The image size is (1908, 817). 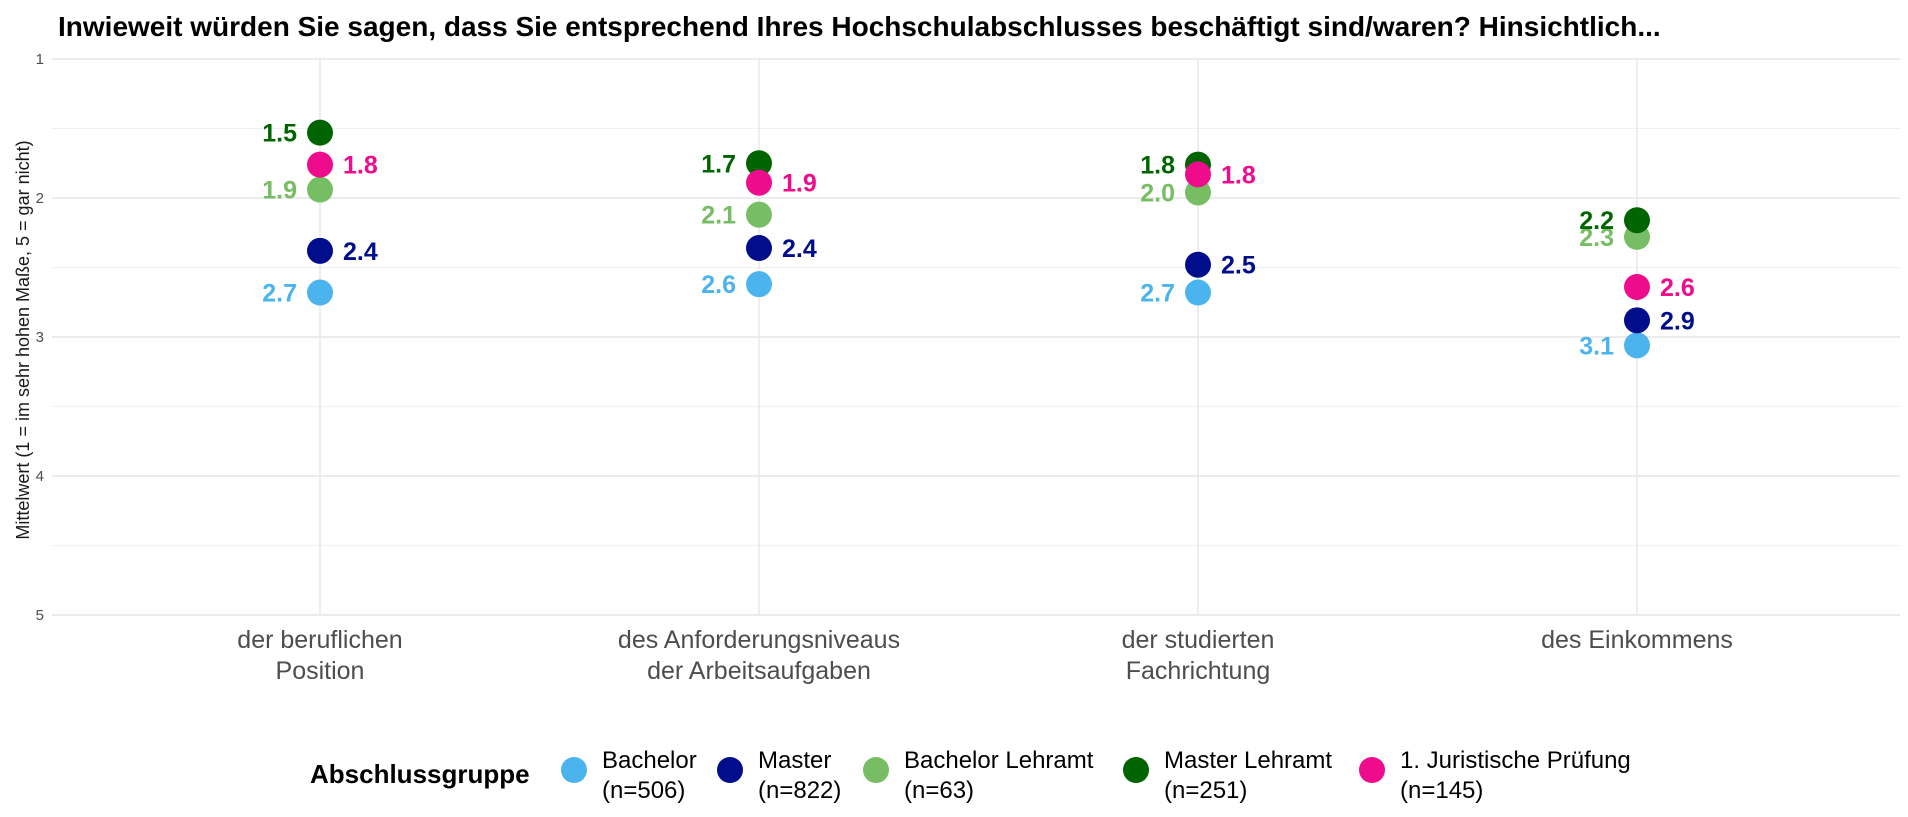 I want to click on legend-label: 1. Juristische Prüfung, so click(x=1515, y=760).